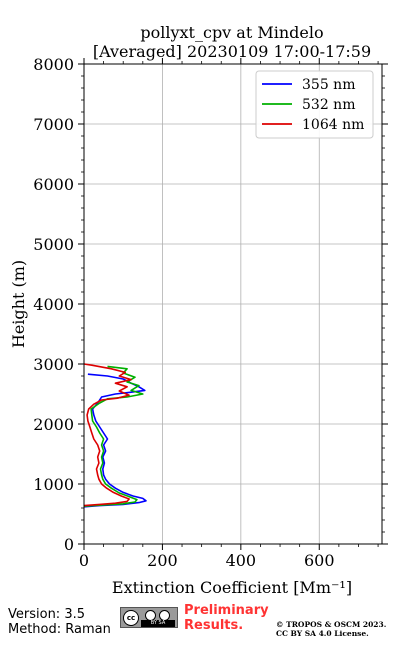 The width and height of the screenshot is (400, 645). Describe the element at coordinates (331, 624) in the screenshot. I see `copyright-line1: © TROPOS & OSCM 2023.` at that location.